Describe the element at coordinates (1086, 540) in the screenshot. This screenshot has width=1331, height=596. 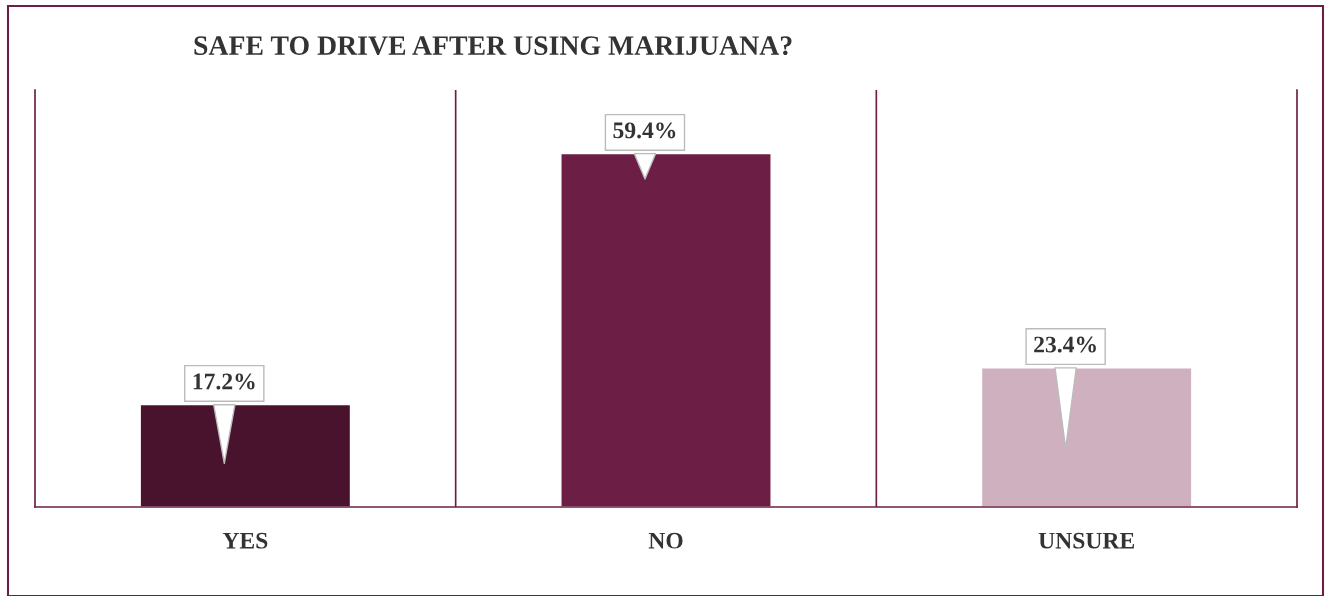
I see `x-tick-label: UNSURE` at that location.